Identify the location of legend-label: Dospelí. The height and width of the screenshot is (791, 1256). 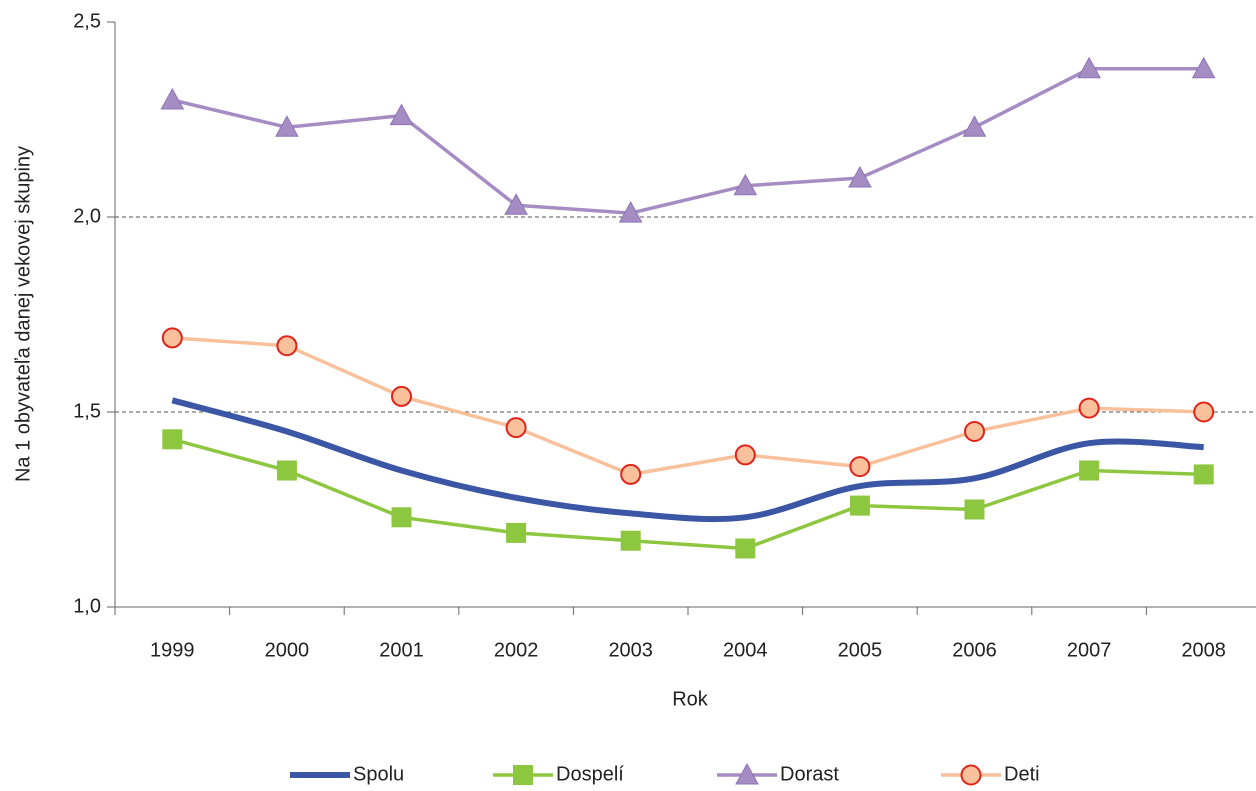
(590, 774).